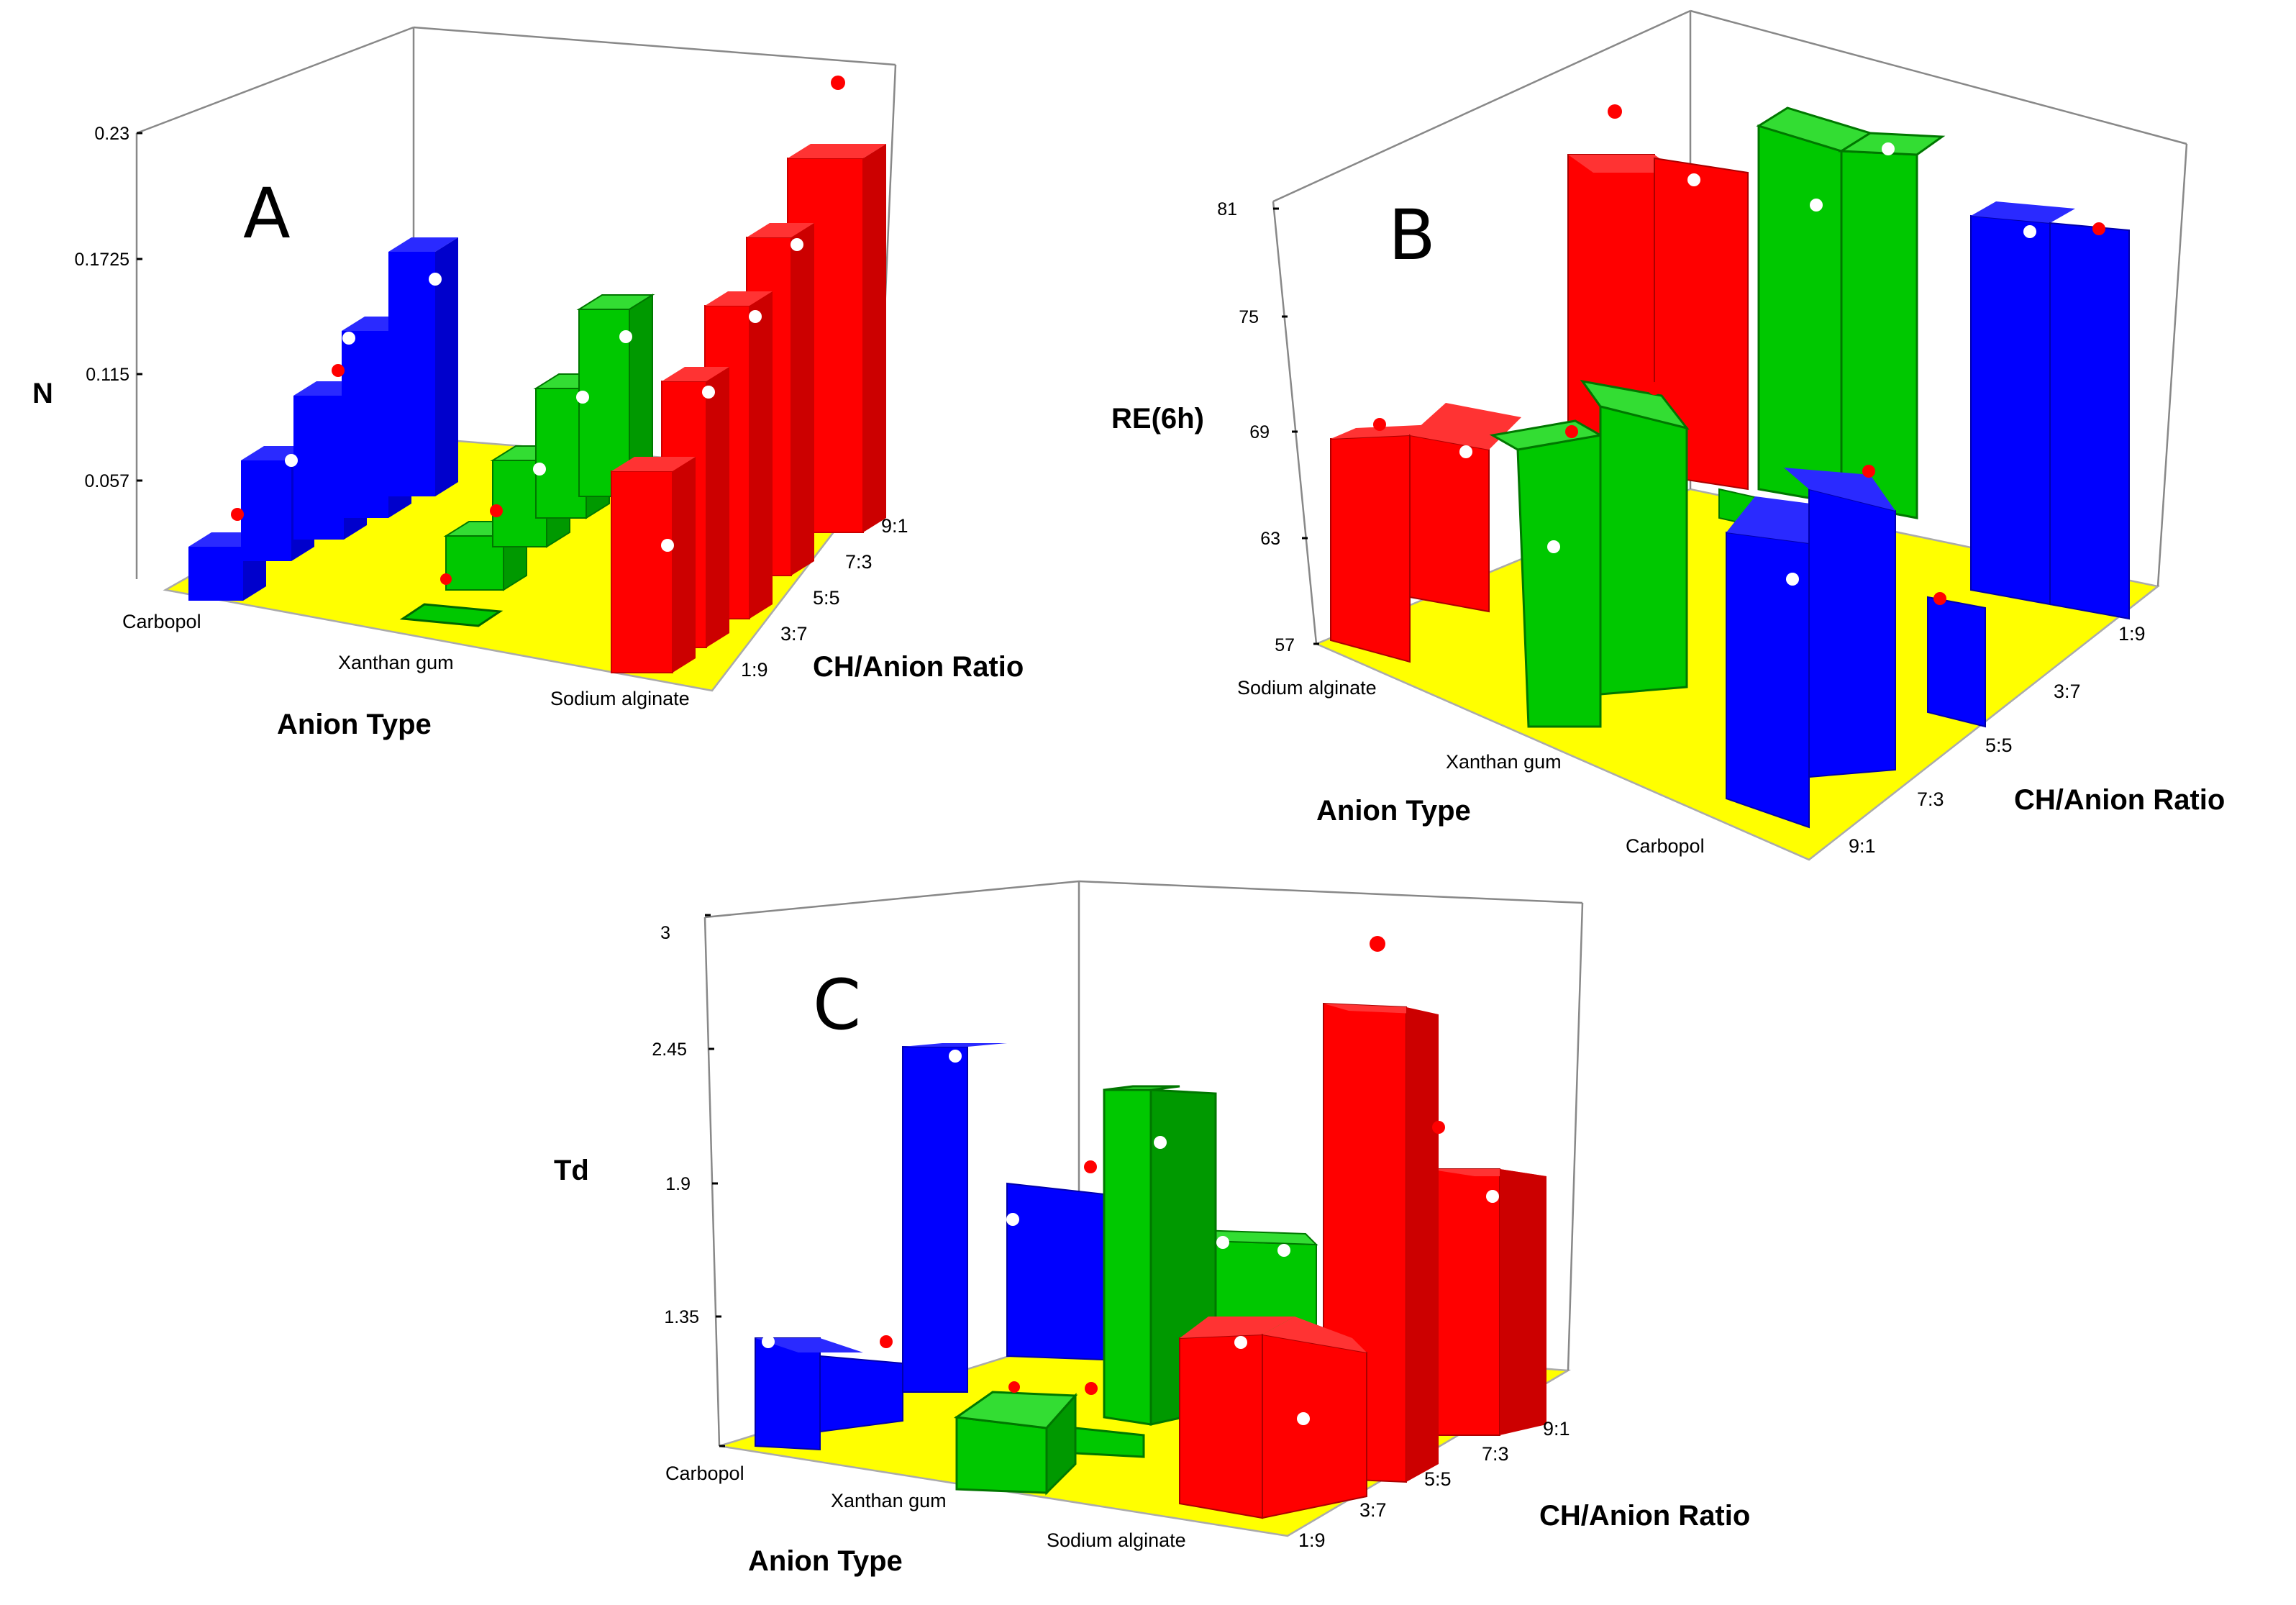 This screenshot has width=2296, height=1605. Describe the element at coordinates (1393, 811) in the screenshot. I see `panel-b-x-axis-title: Anion Type` at that location.